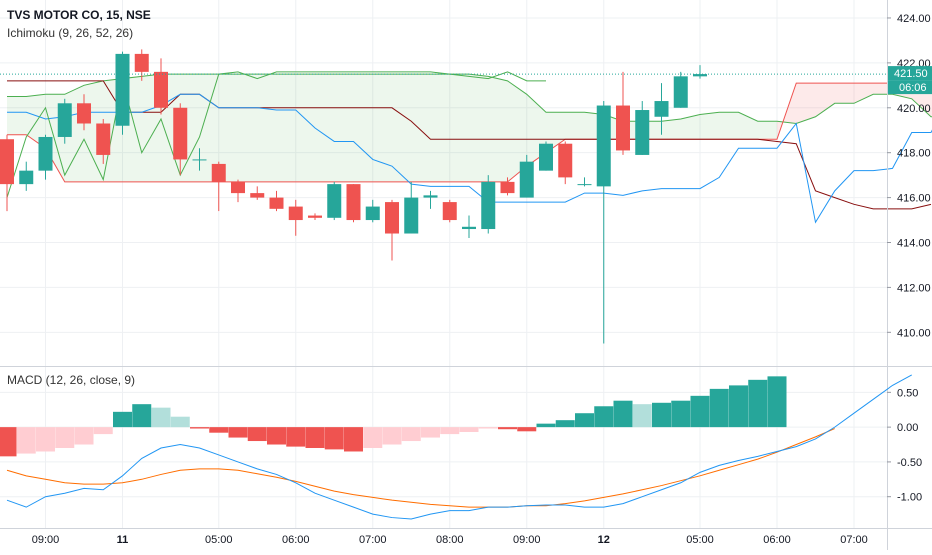 The width and height of the screenshot is (932, 555). What do you see at coordinates (914, 333) in the screenshot?
I see `price-tick-label: 410.00` at bounding box center [914, 333].